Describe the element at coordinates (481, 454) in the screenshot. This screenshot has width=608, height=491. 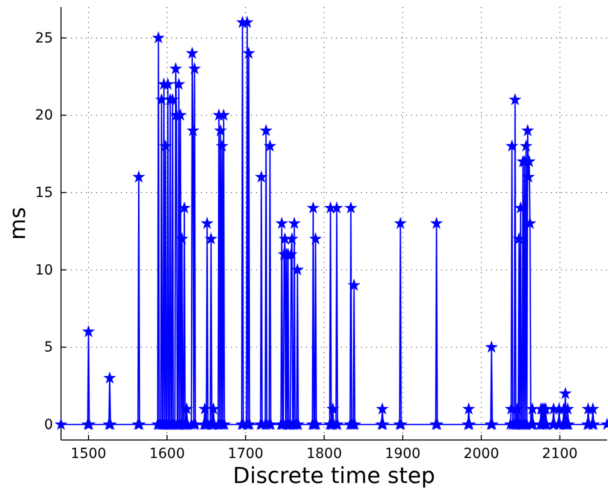
I see `x-tick-label: 2000` at that location.